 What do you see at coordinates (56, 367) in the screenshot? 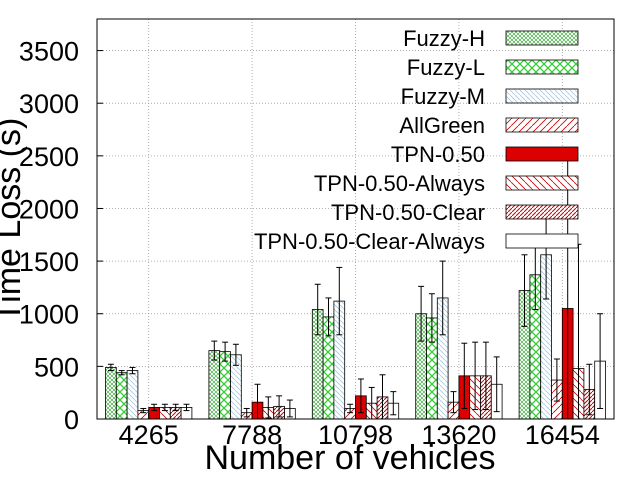
I see `y-tick-label: 500` at bounding box center [56, 367].